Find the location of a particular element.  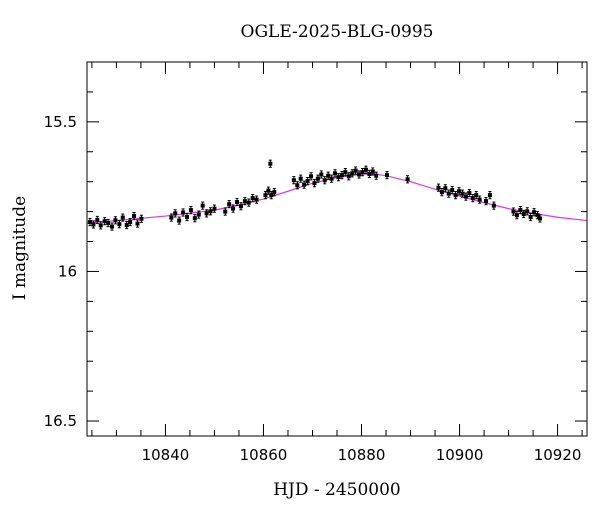

x-tick-label: 10880 is located at coordinates (362, 455).